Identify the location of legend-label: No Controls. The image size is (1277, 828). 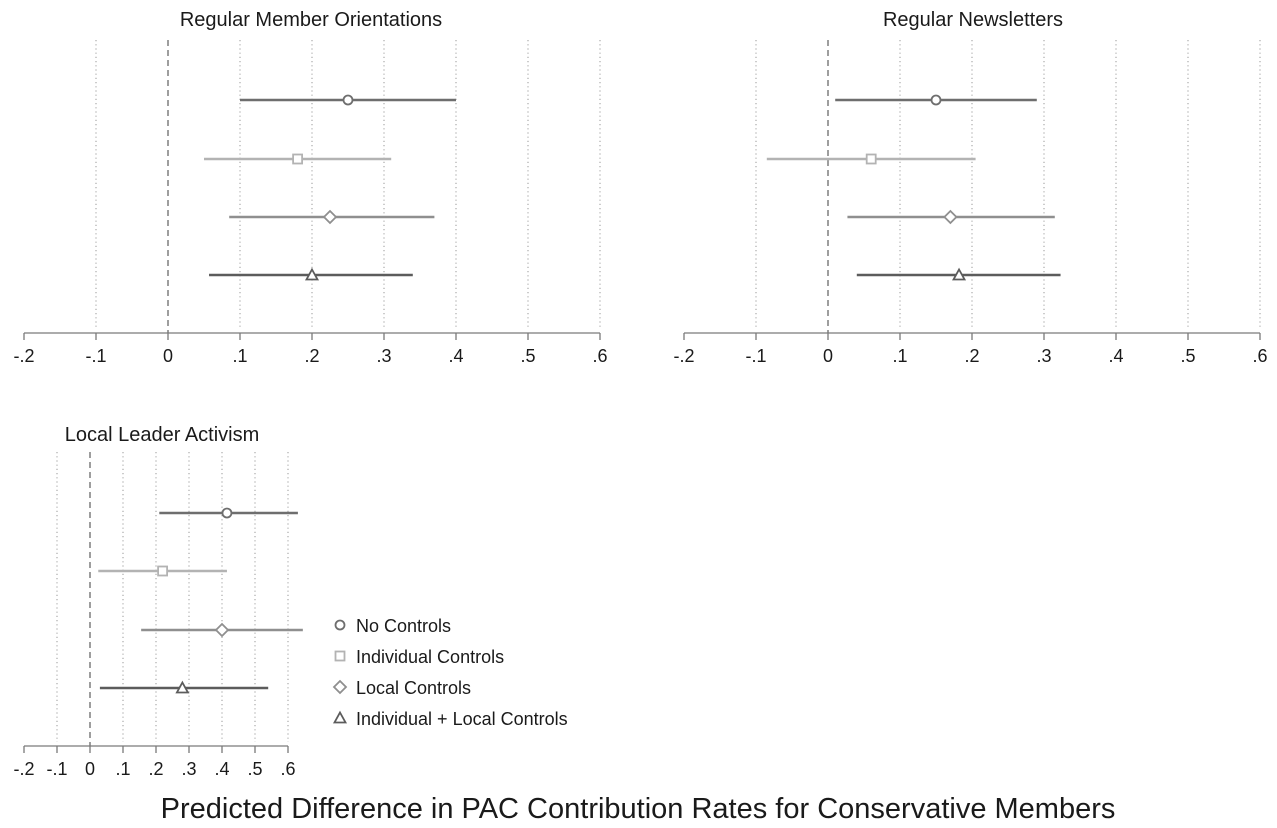
(403, 626).